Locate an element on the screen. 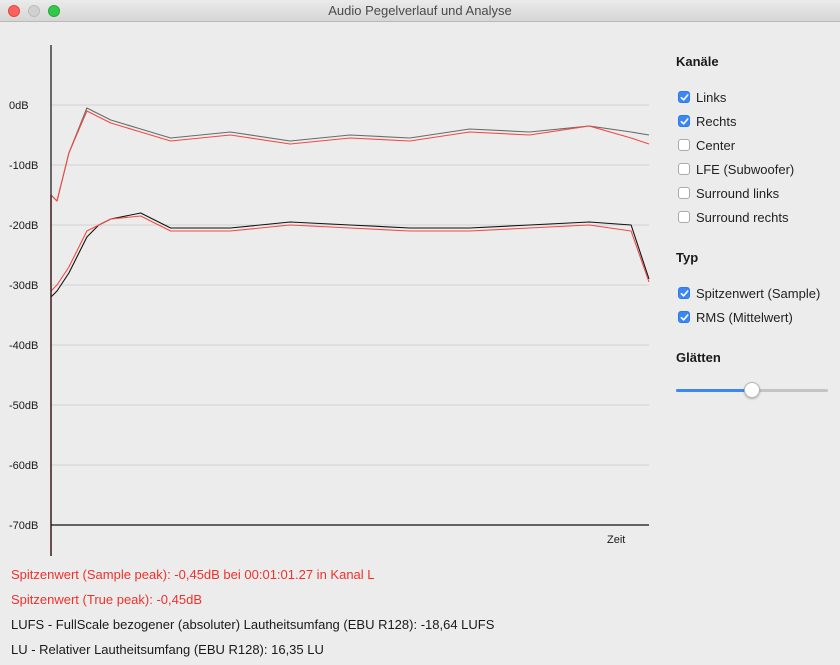 The width and height of the screenshot is (840, 665). checkbox-center: Center is located at coordinates (706, 145).